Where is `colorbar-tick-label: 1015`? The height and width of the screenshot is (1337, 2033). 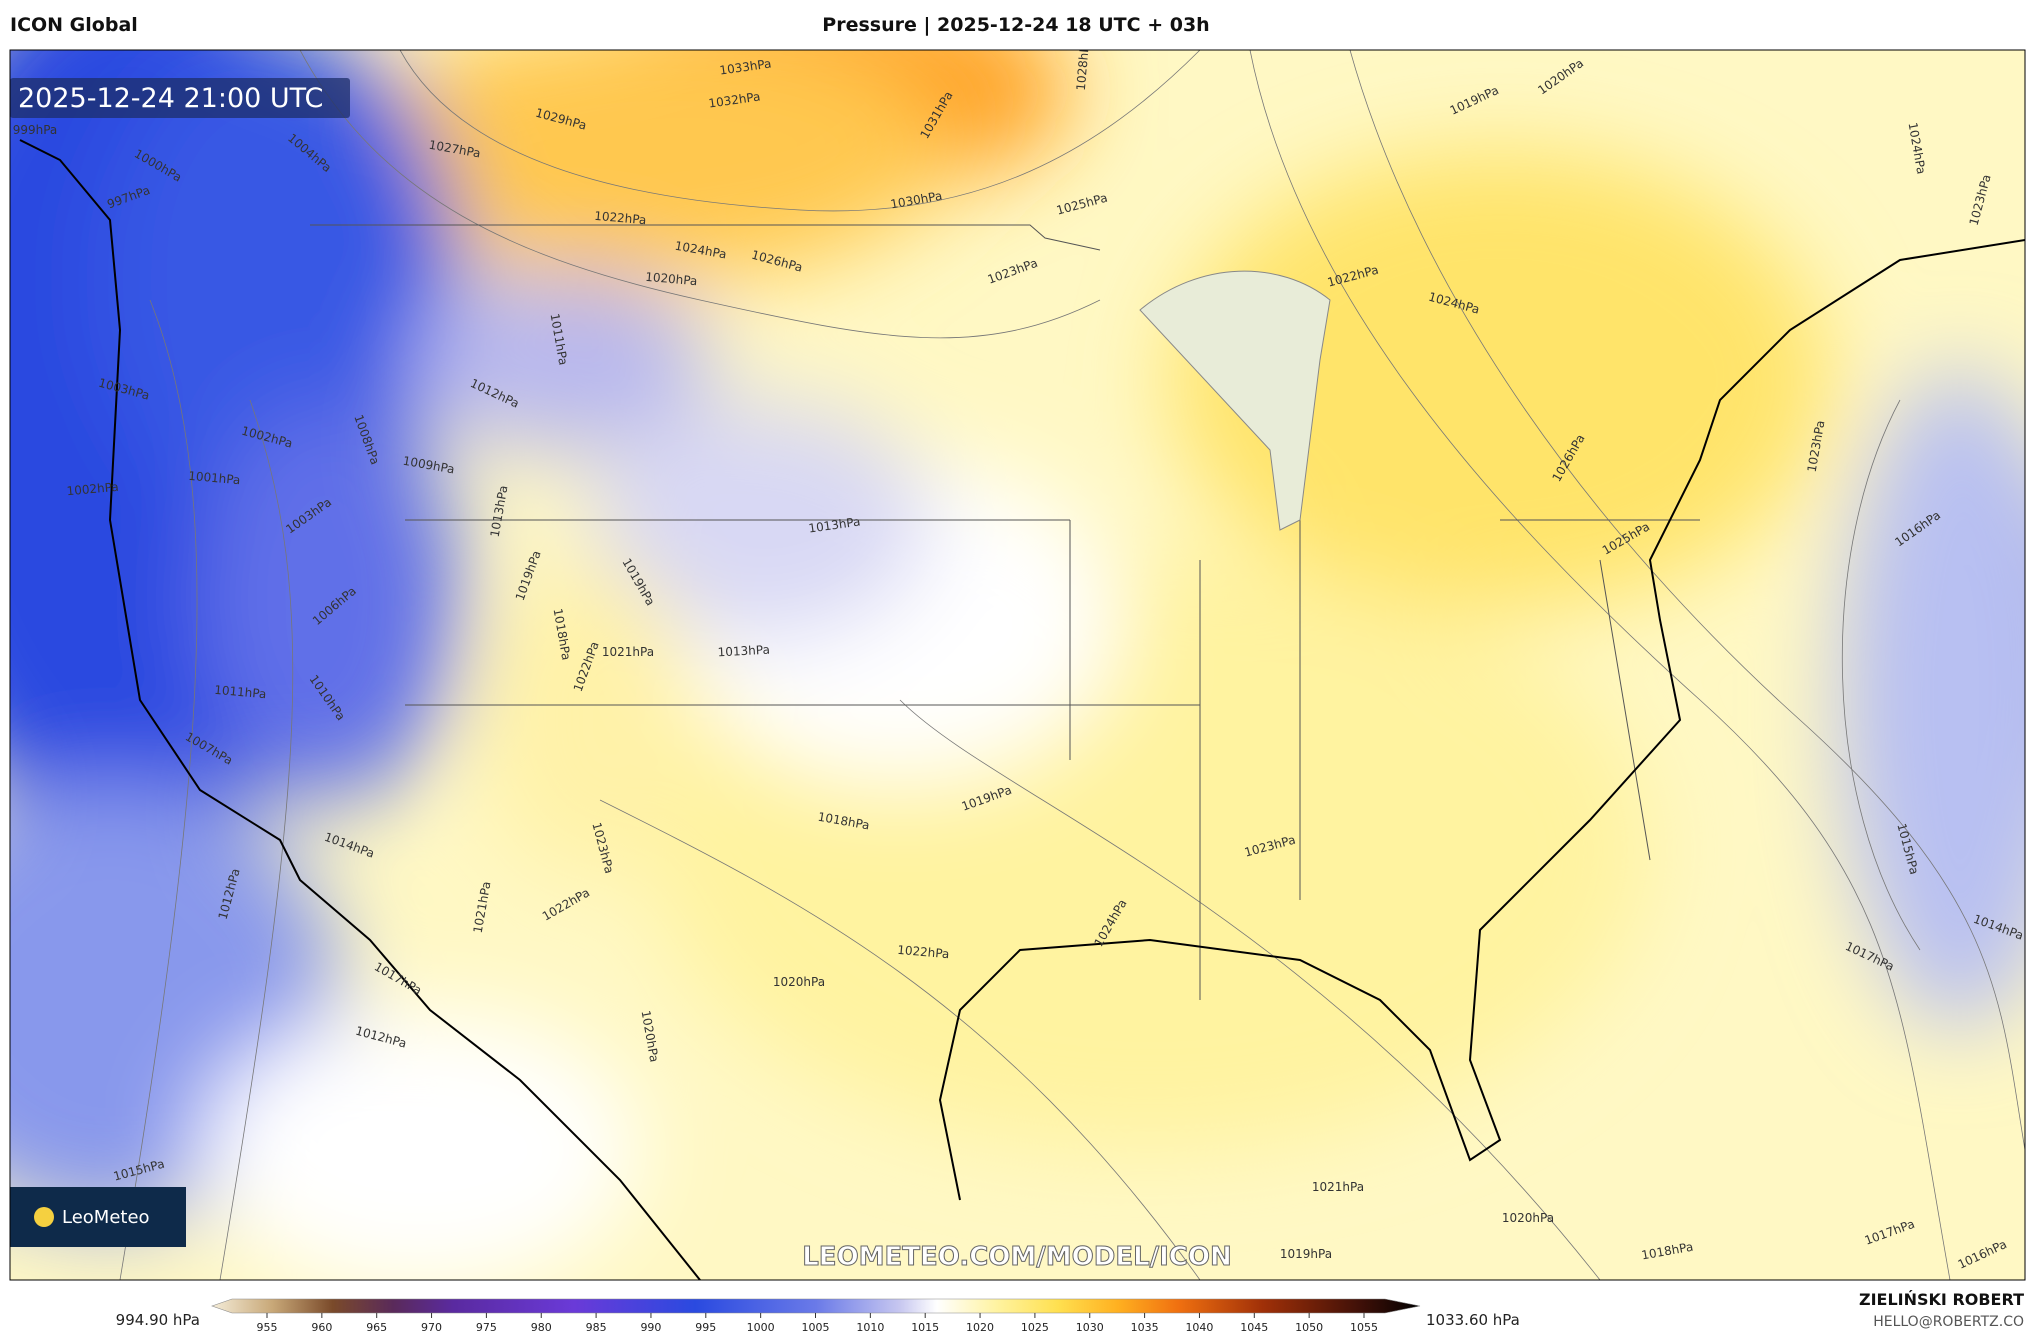 colorbar-tick-label: 1015 is located at coordinates (925, 1327).